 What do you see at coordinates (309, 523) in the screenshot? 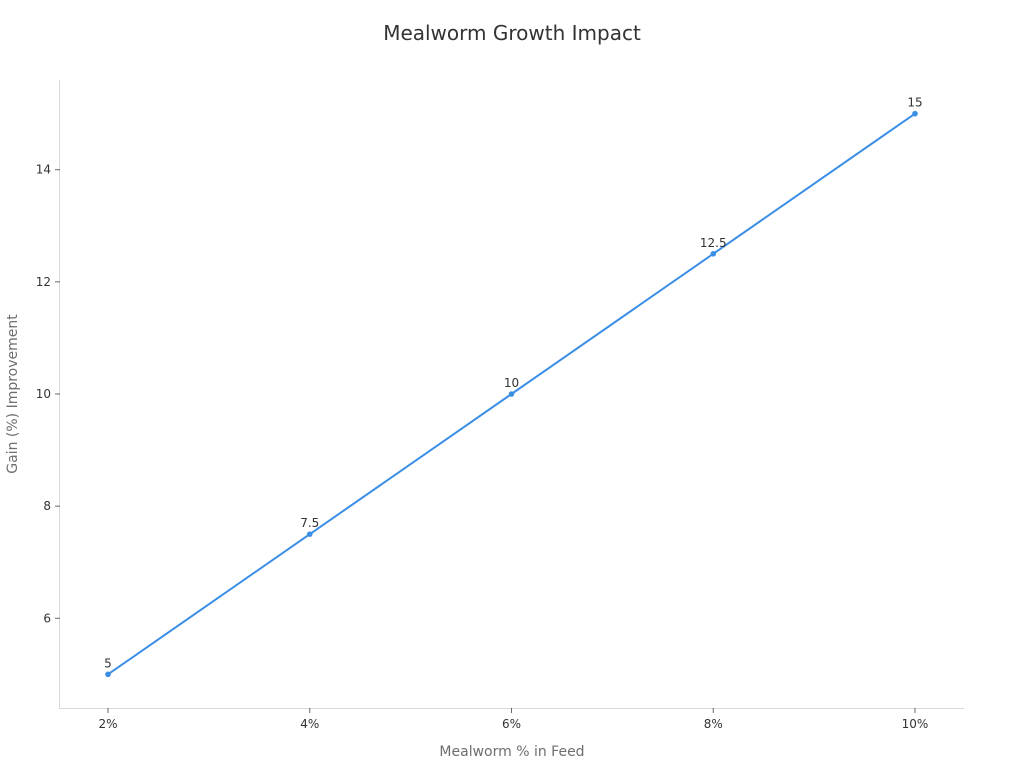
I see `data-label: 7.5` at bounding box center [309, 523].